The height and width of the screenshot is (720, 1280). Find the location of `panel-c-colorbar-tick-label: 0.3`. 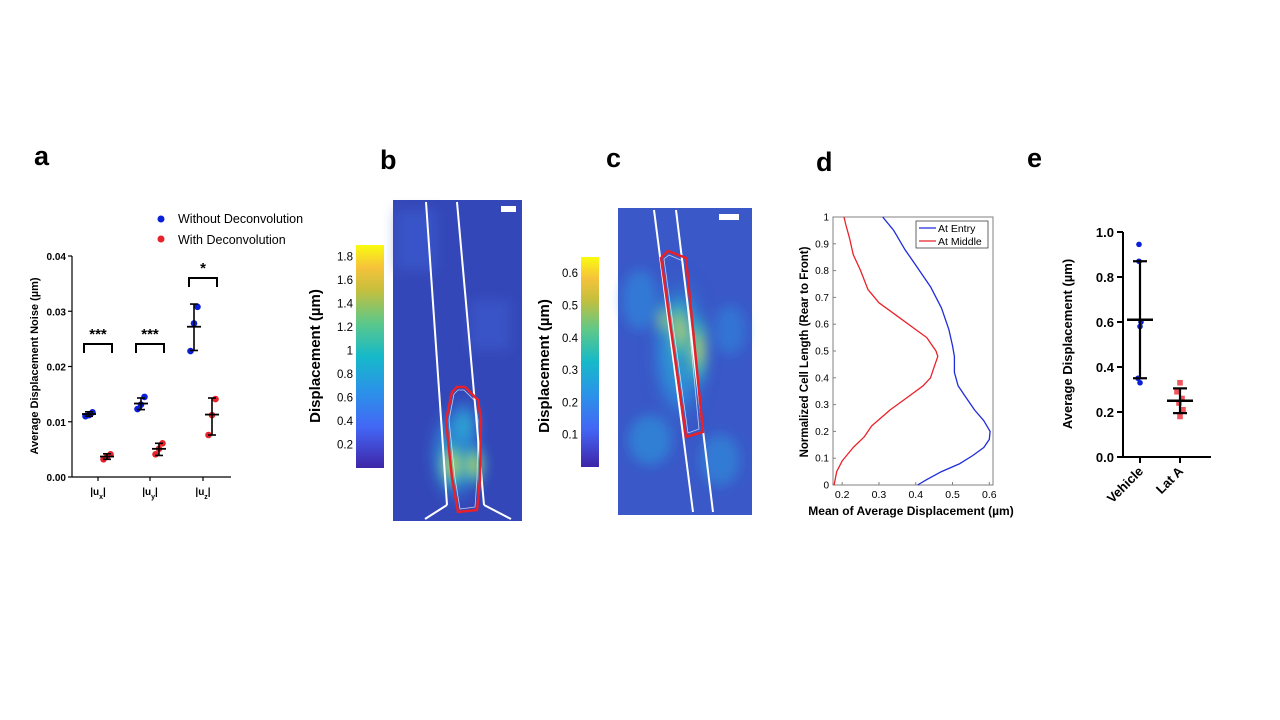

panel-c-colorbar-tick-label: 0.3 is located at coordinates (570, 371).